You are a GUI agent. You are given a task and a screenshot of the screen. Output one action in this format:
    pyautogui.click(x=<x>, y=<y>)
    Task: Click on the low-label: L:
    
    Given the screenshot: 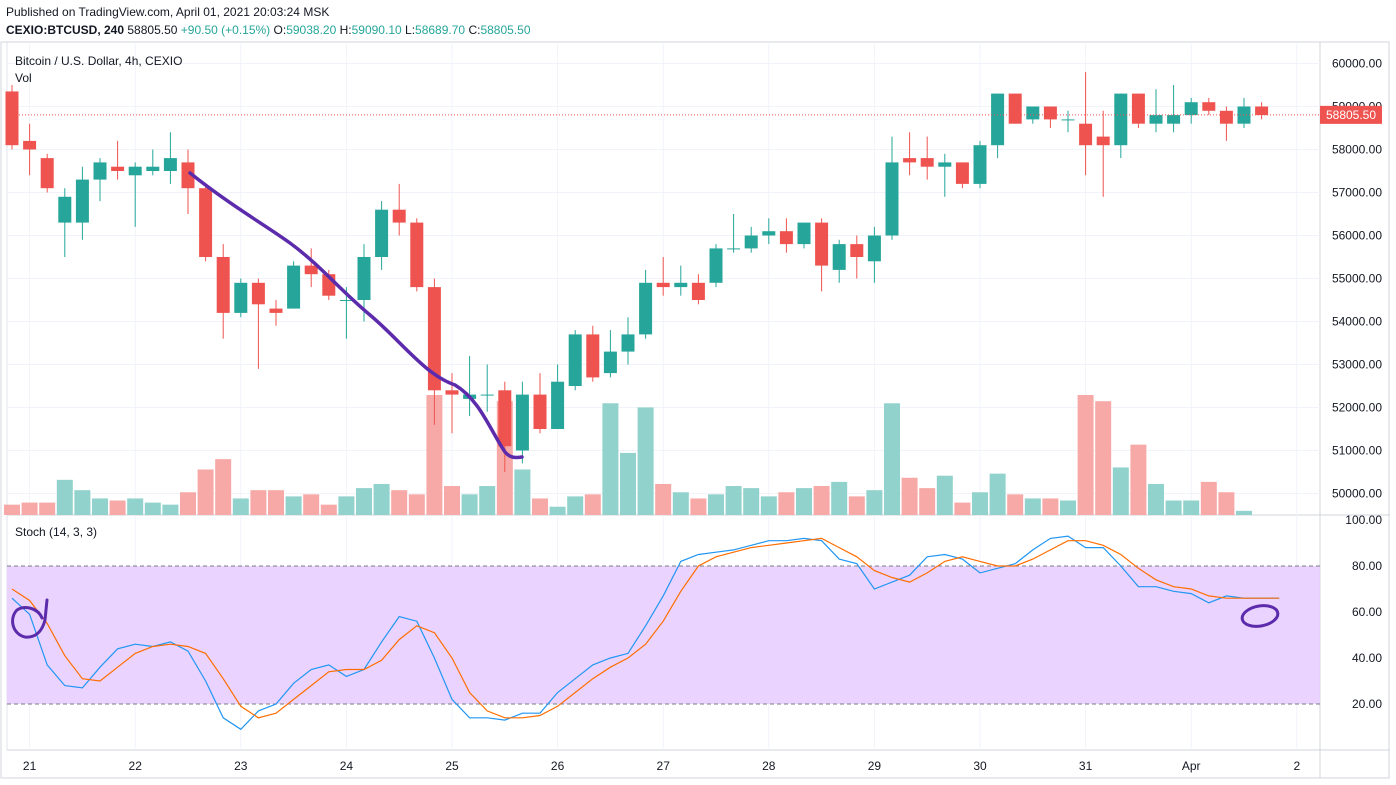 What is the action you would take?
    pyautogui.click(x=410, y=30)
    